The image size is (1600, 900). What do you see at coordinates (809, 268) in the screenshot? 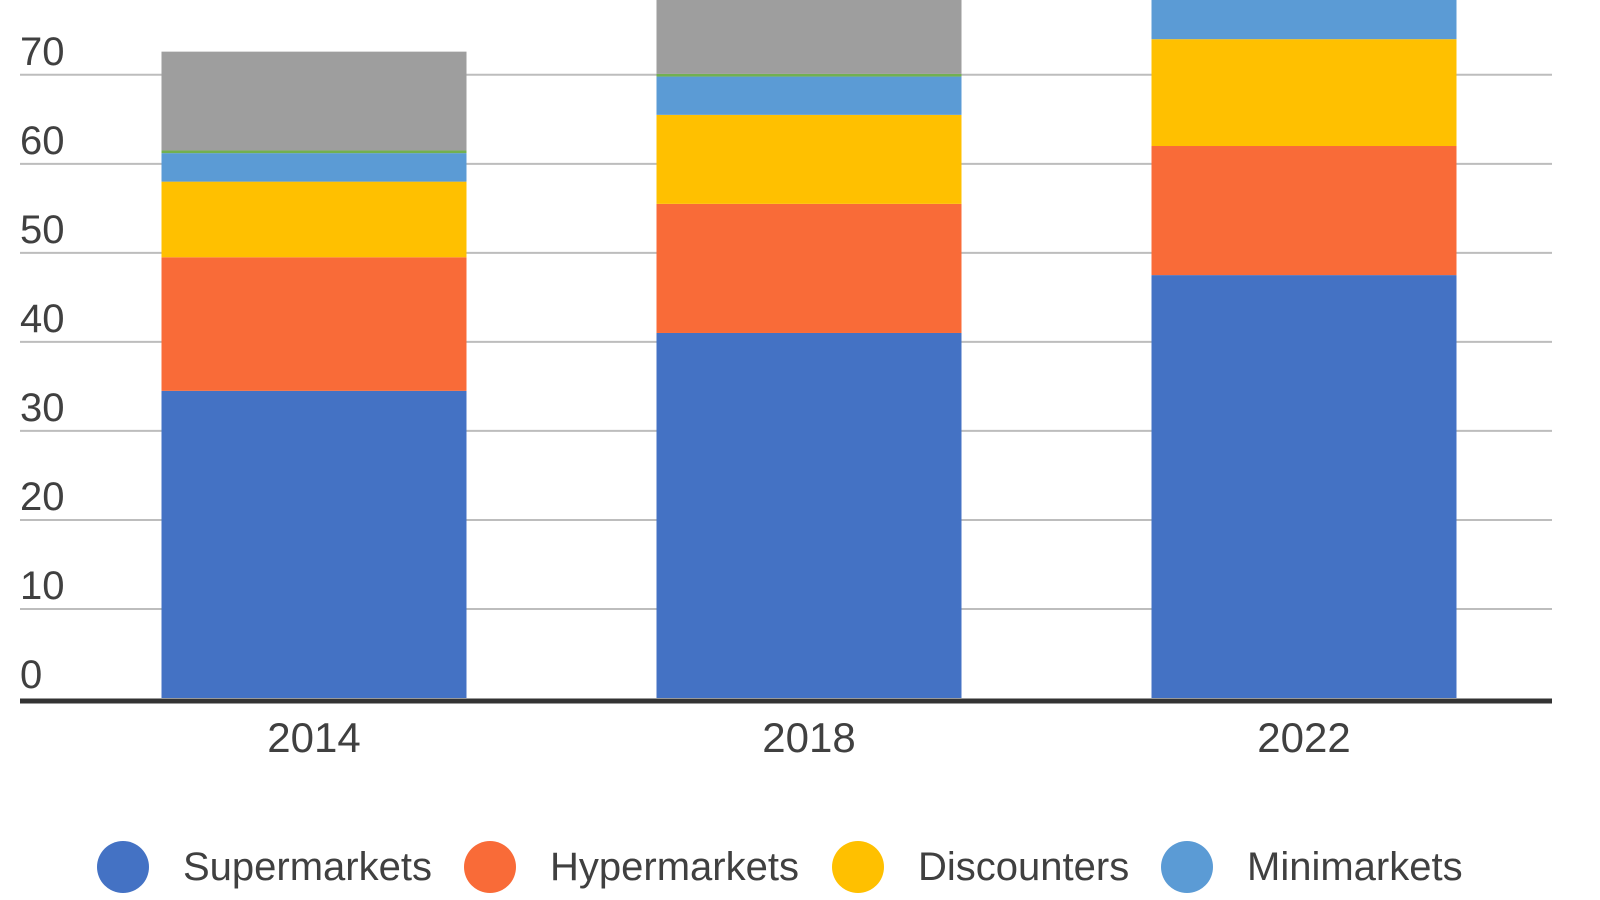
I see `bar-segment-2018-hypermarkets` at bounding box center [809, 268].